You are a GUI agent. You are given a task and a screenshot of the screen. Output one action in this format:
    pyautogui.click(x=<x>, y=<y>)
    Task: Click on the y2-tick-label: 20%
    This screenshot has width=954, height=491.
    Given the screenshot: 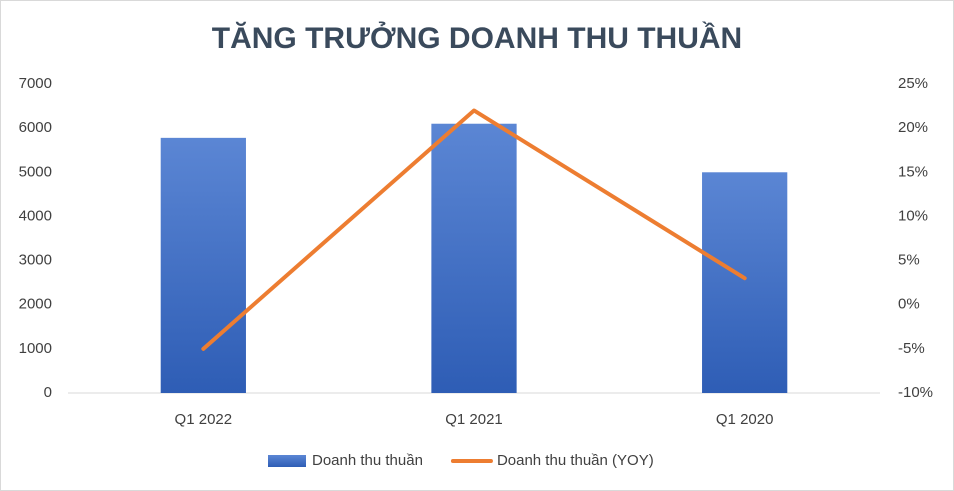 What is the action you would take?
    pyautogui.click(x=913, y=127)
    